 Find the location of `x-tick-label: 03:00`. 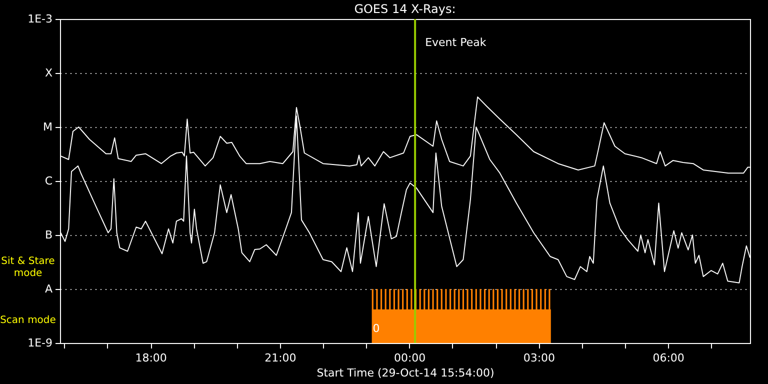

x-tick-label: 03:00 is located at coordinates (539, 358).